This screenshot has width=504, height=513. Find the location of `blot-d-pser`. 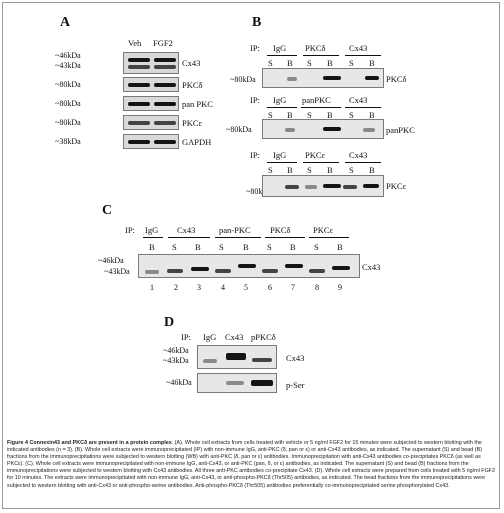

blot-d-pser is located at coordinates (237, 383).